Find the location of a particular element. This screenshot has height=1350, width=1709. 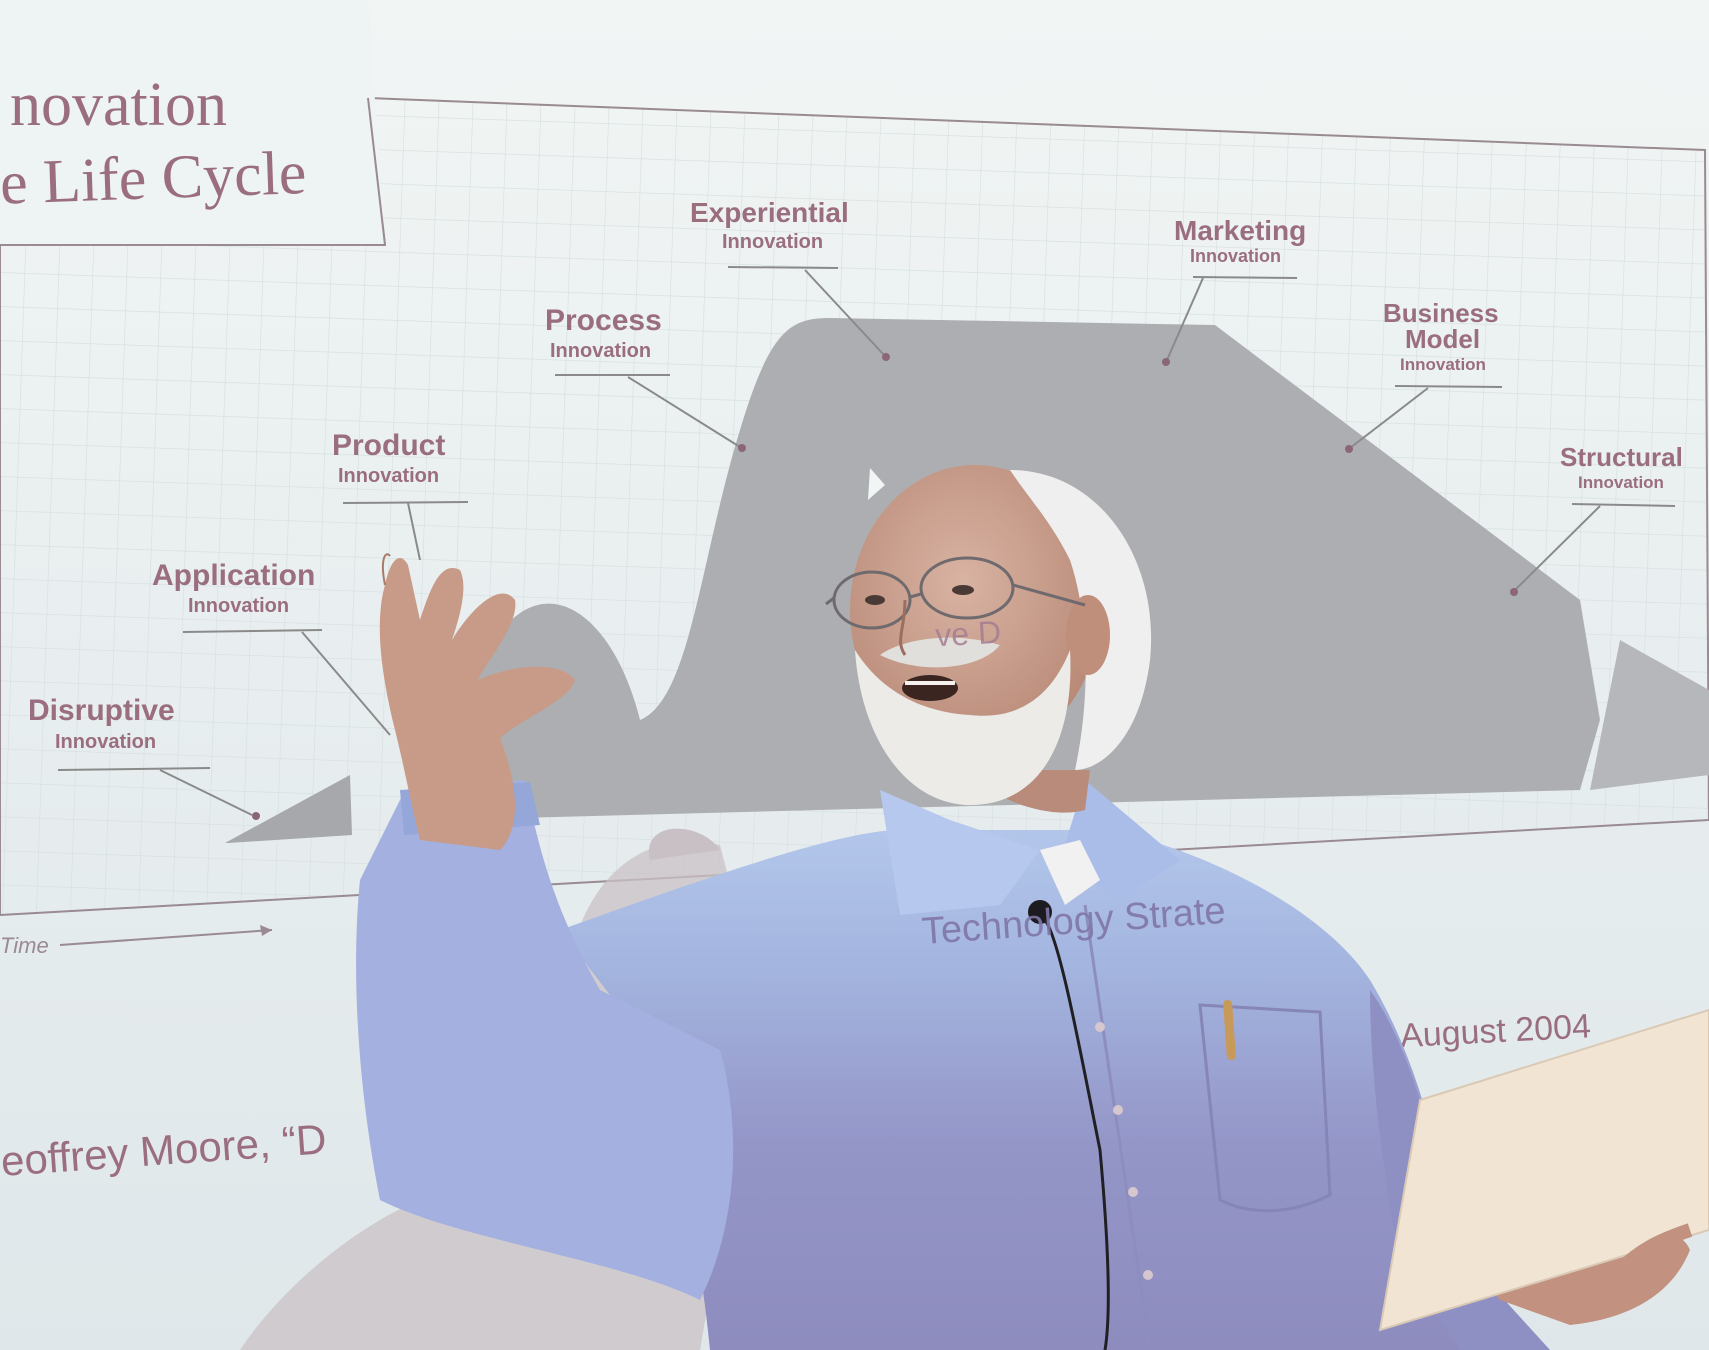

presenter-beard is located at coordinates (963, 728).